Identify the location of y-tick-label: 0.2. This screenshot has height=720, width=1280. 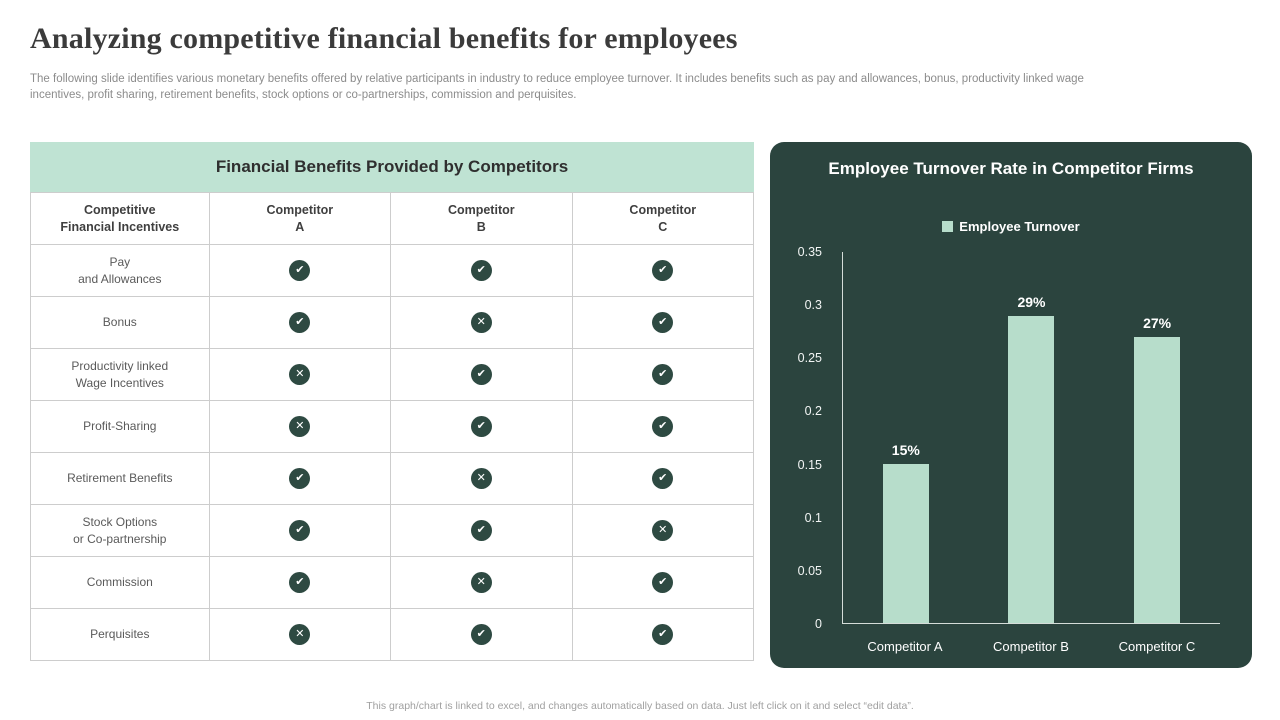
(813, 411).